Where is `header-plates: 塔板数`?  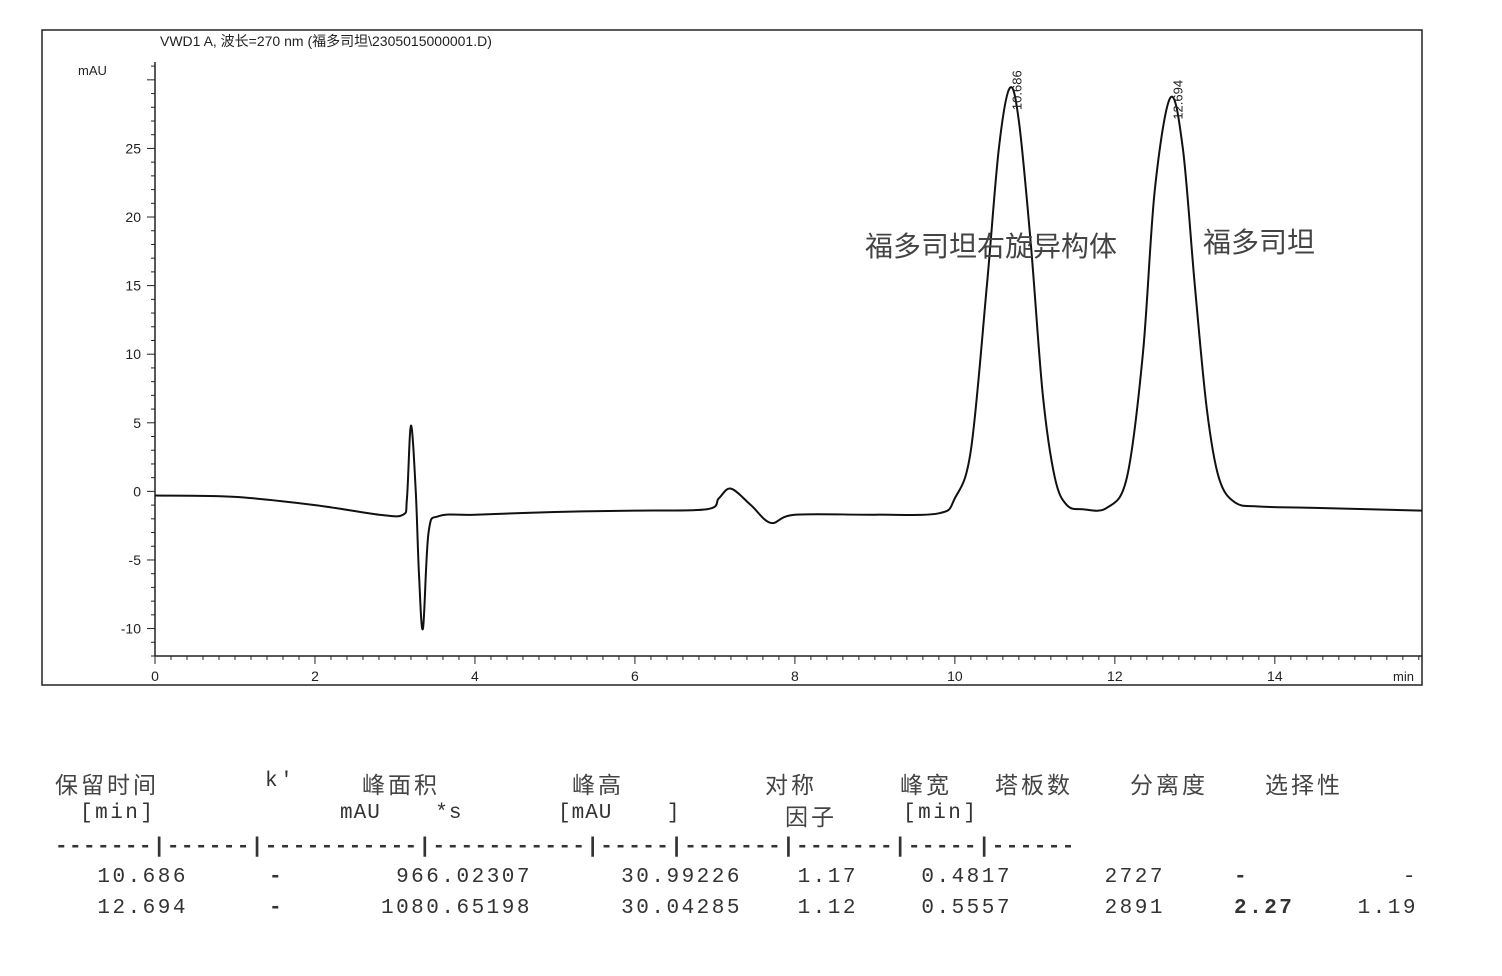
header-plates: 塔板数 is located at coordinates (1034, 786).